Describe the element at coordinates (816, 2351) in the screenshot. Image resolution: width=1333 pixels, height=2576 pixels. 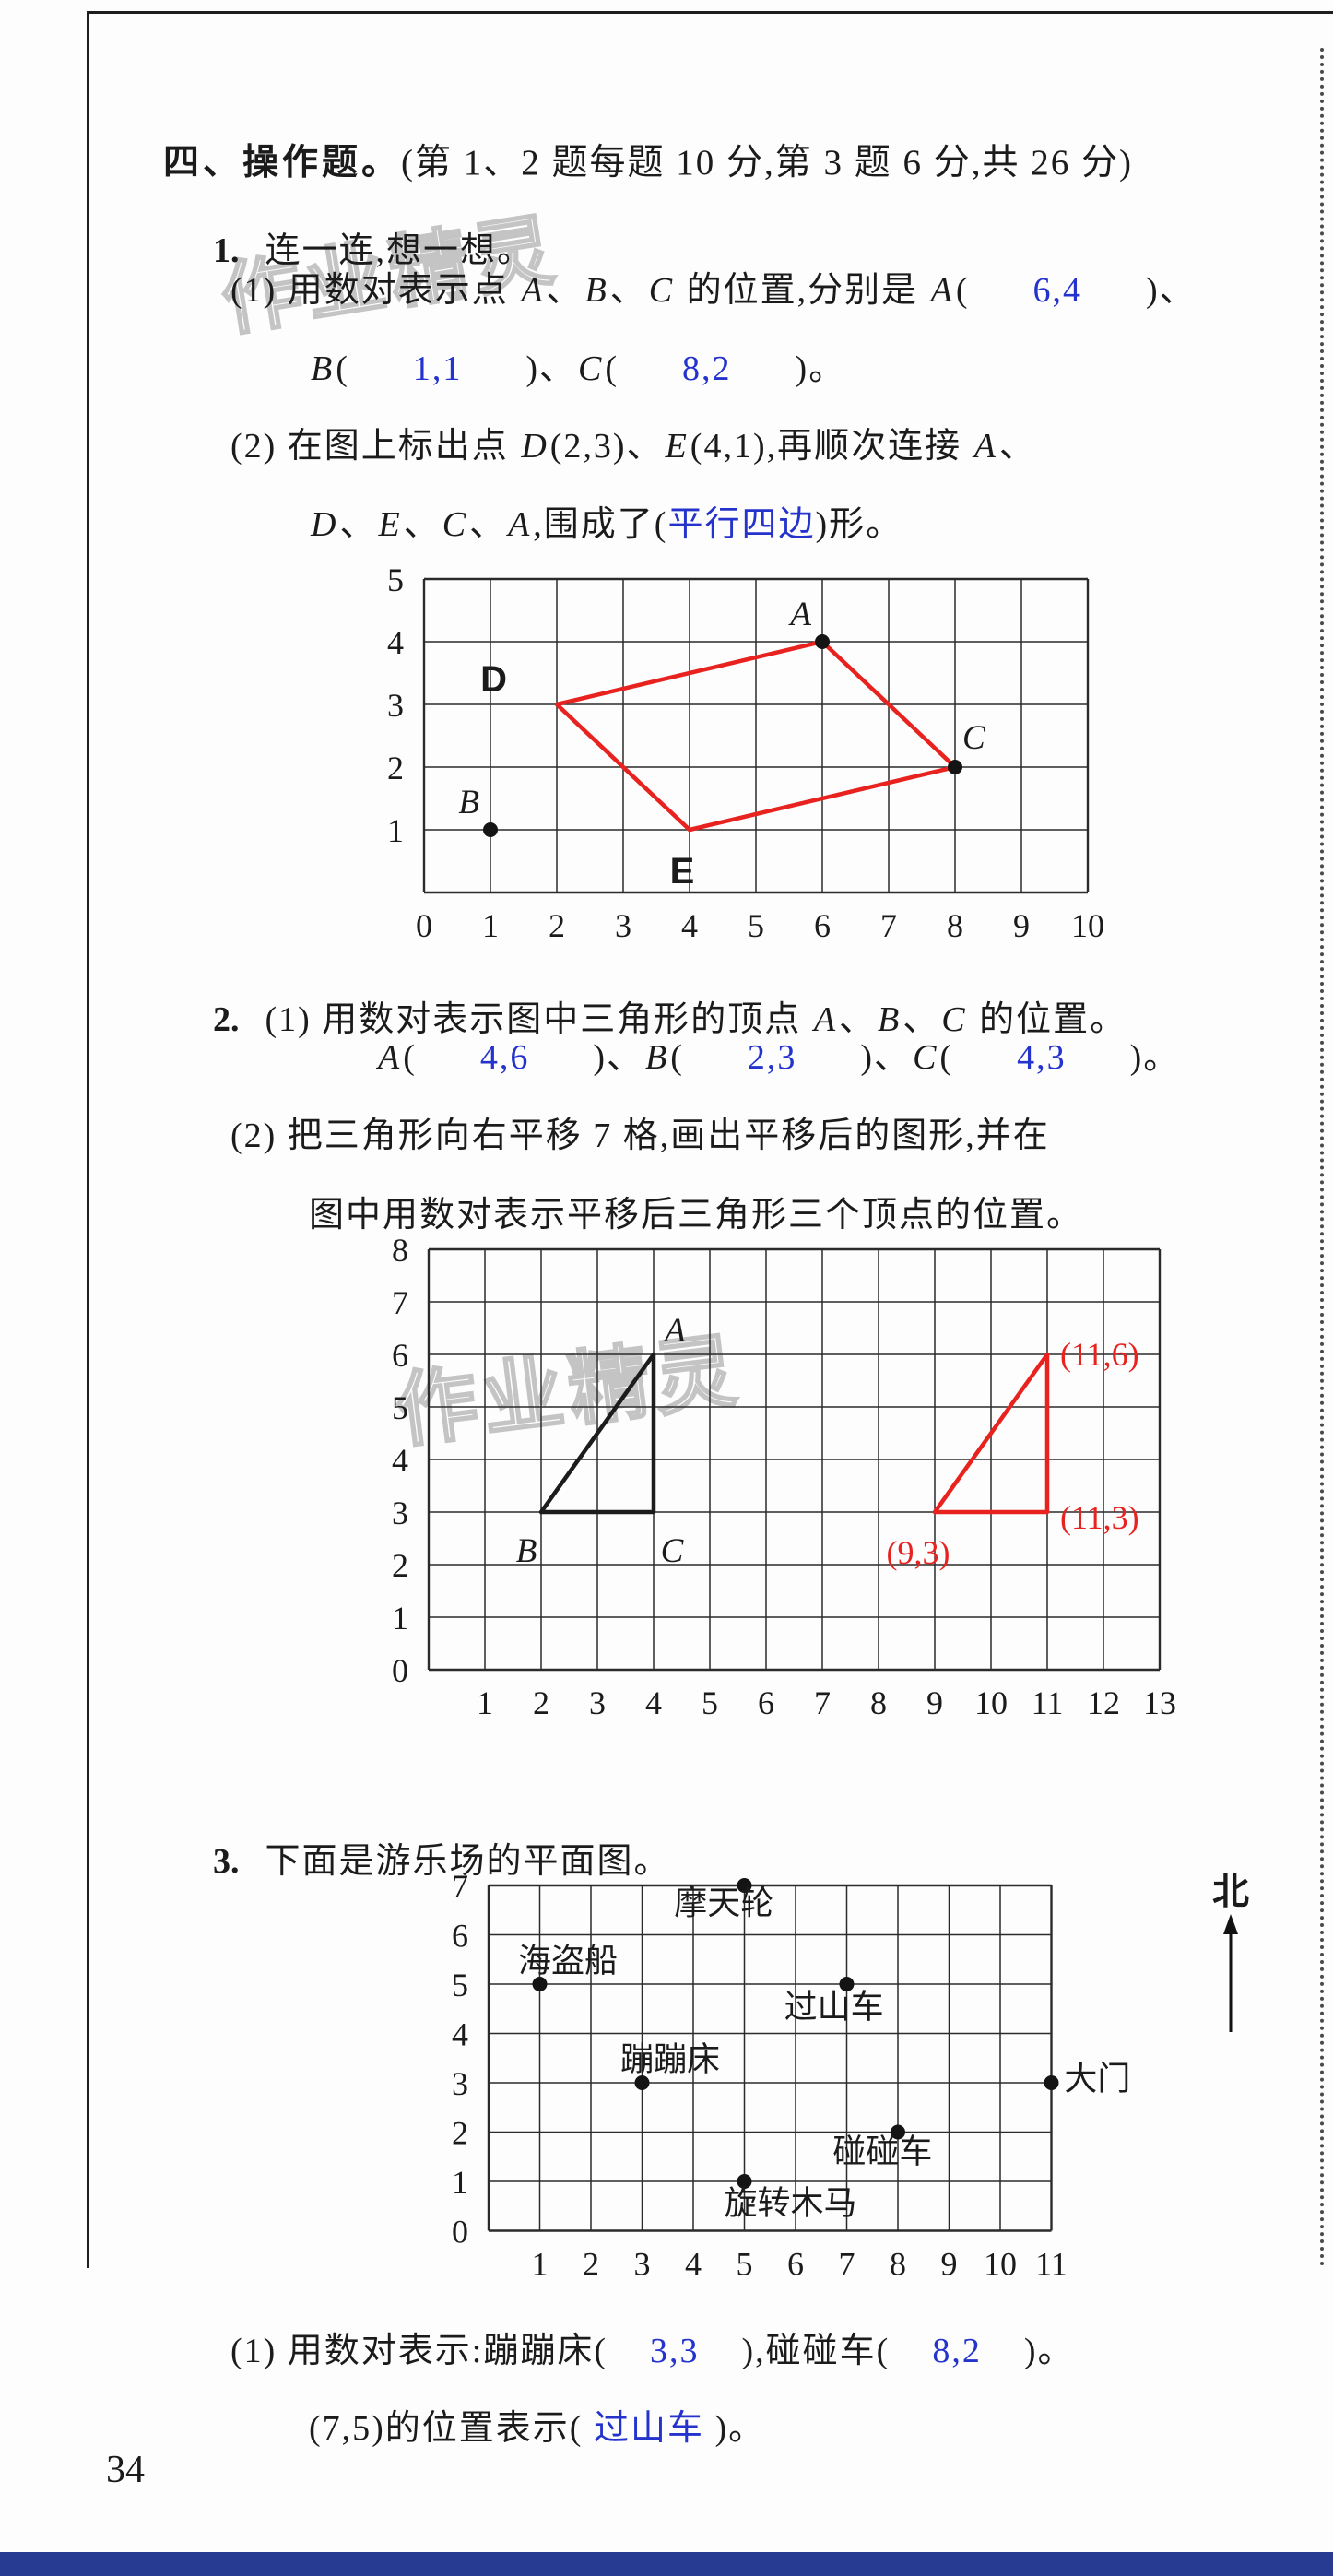
I see `question-text: ),碰碰车(` at that location.